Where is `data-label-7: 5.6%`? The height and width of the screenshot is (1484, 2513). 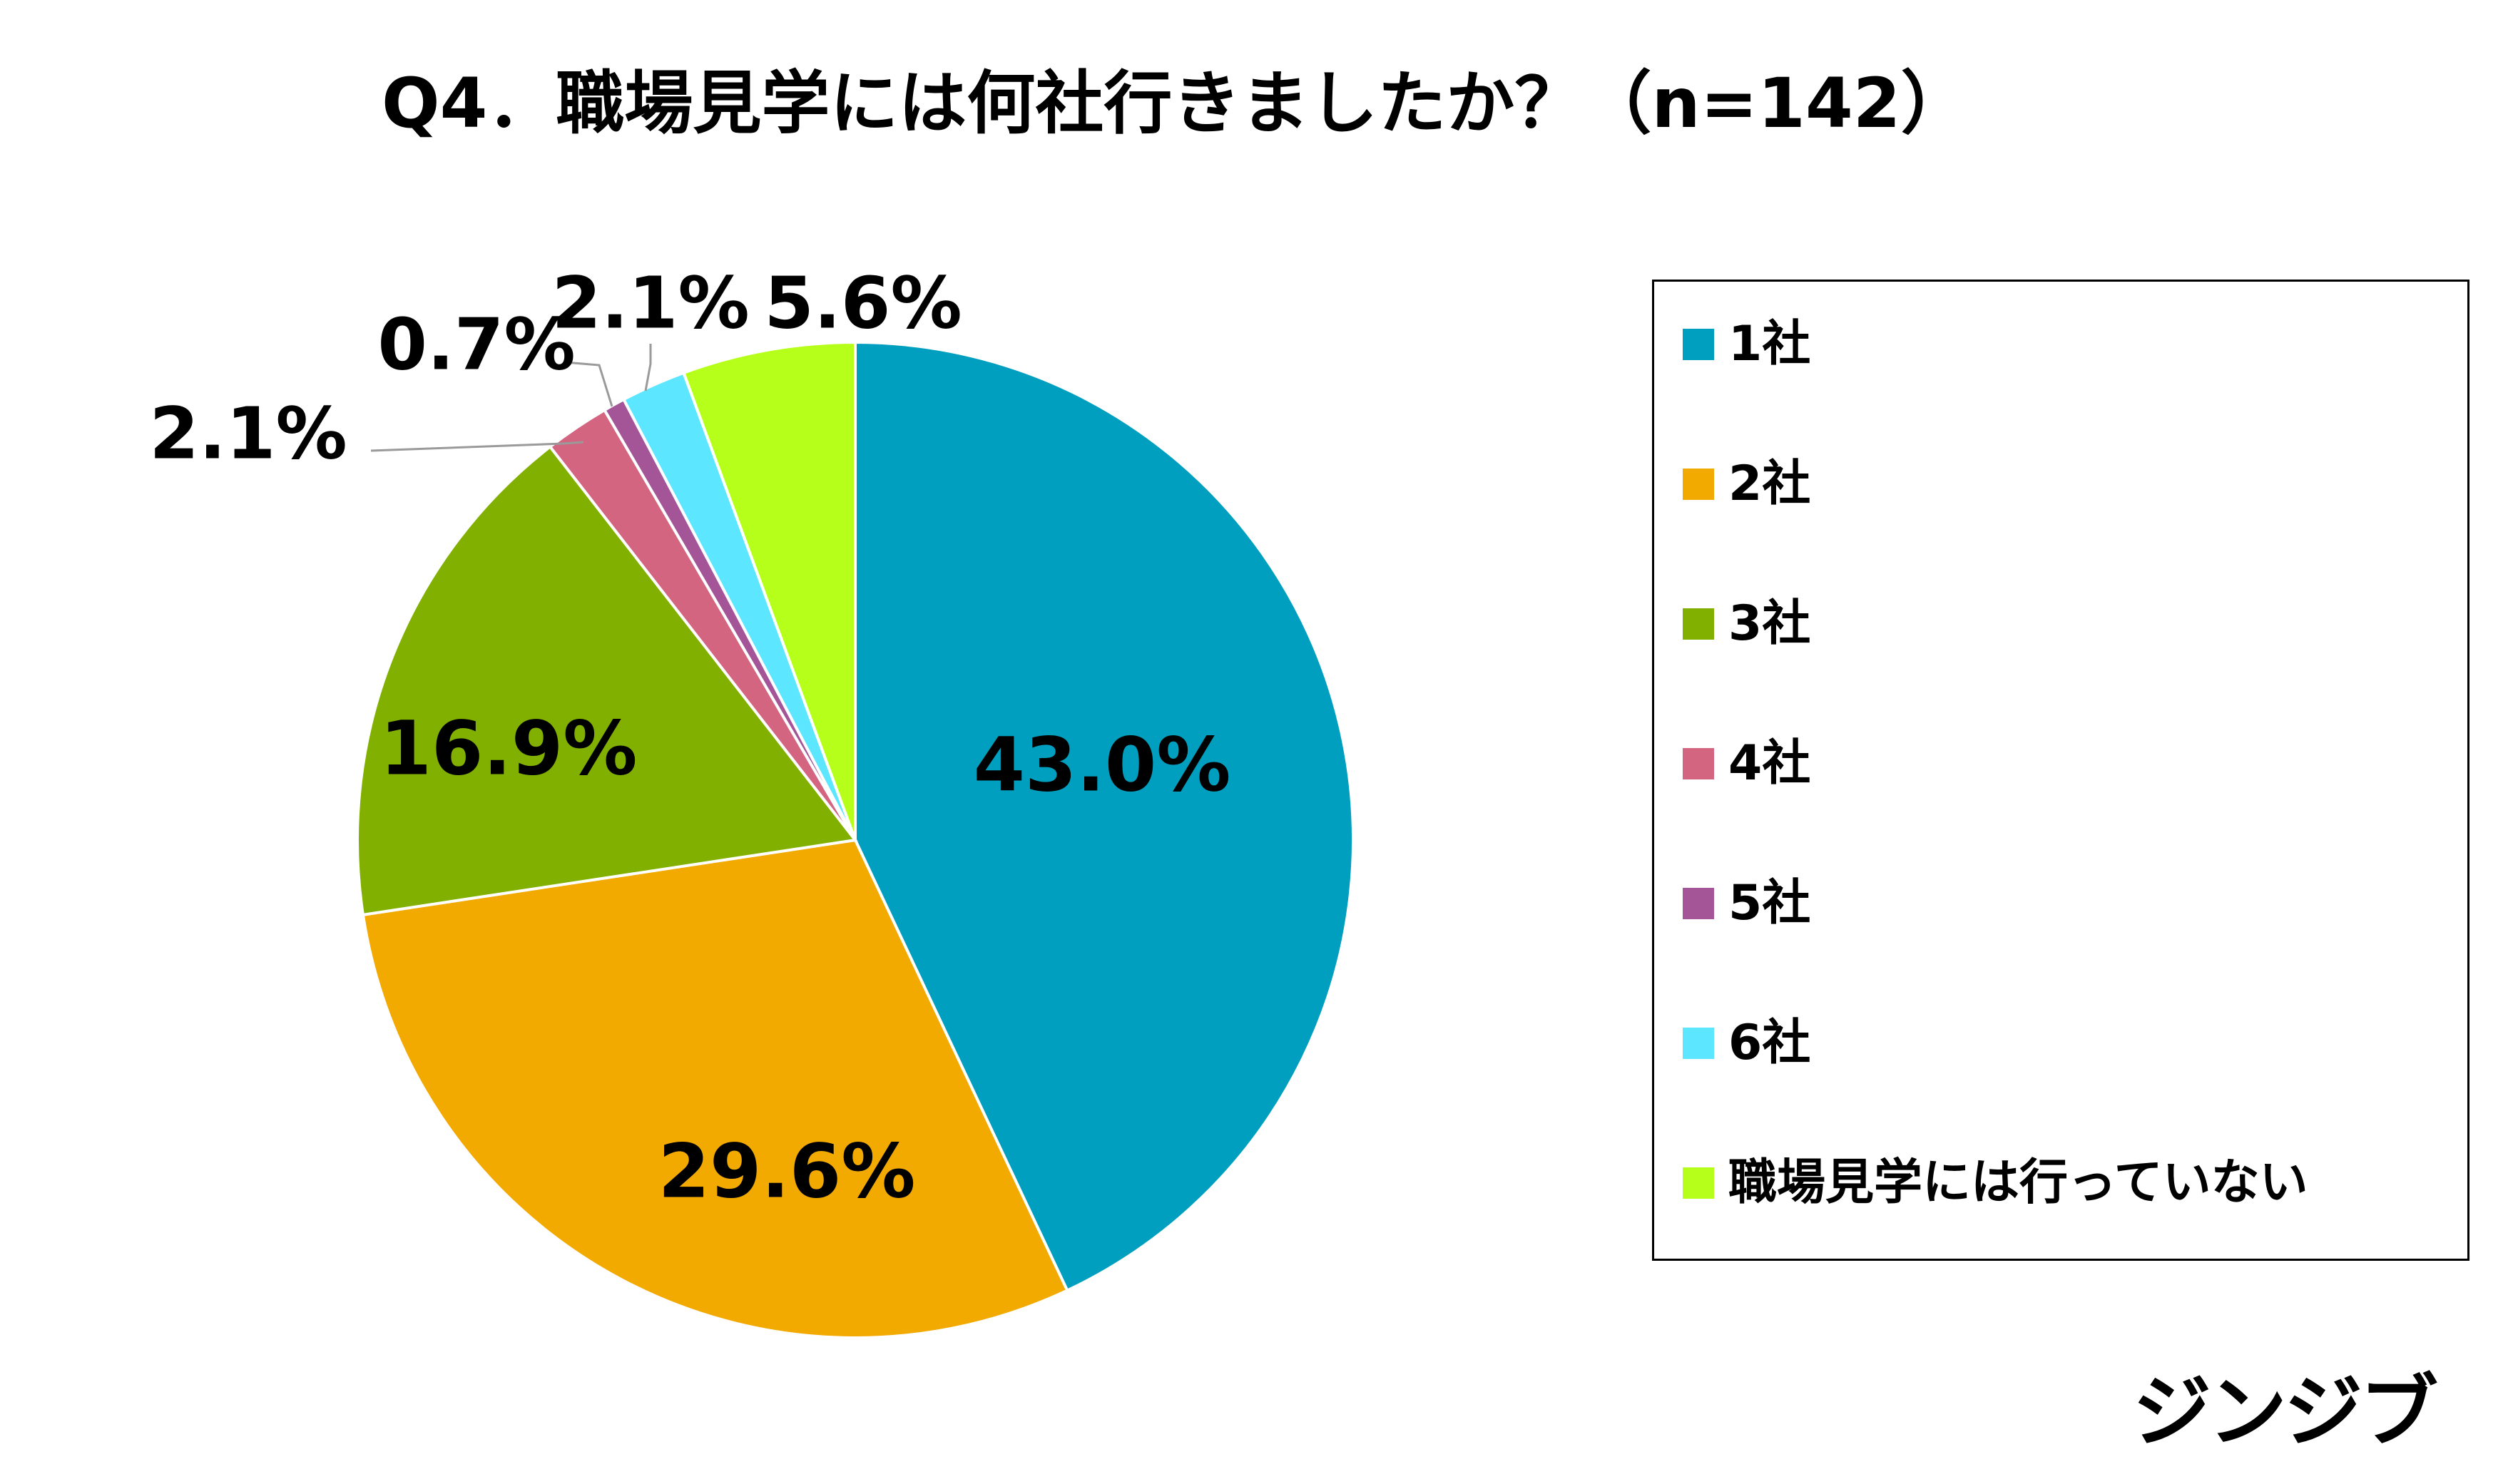 data-label-7: 5.6% is located at coordinates (863, 302).